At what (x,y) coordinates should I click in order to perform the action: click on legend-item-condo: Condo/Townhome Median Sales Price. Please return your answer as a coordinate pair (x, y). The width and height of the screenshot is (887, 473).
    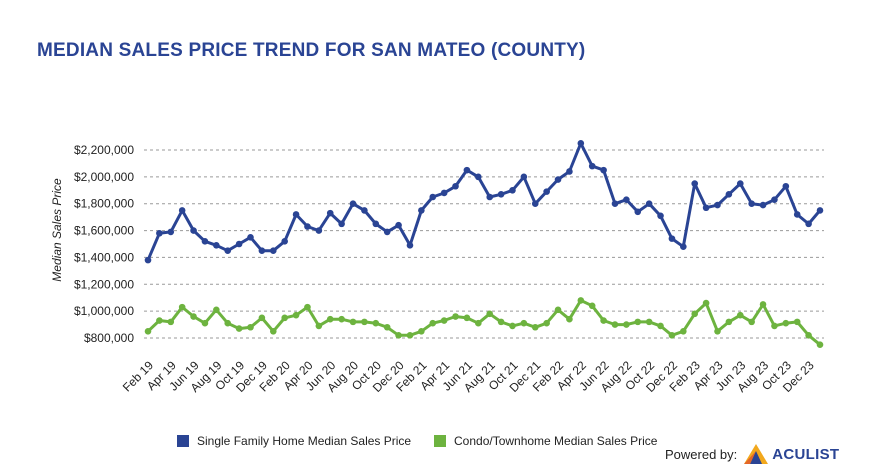
    Looking at the image, I should click on (545, 441).